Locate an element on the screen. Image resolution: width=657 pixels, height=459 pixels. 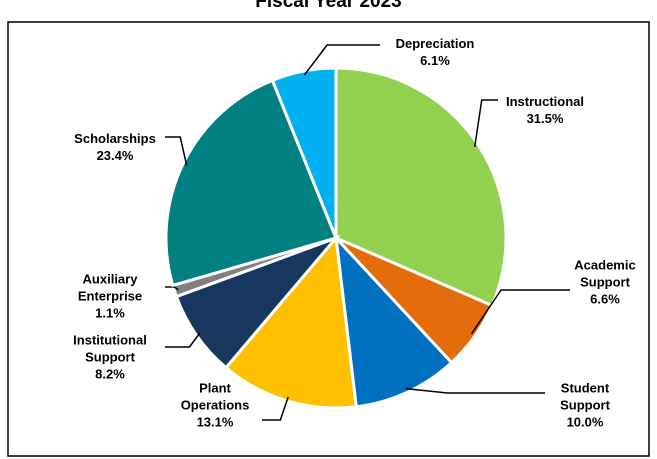
category-label: Depreciation is located at coordinates (435, 43).